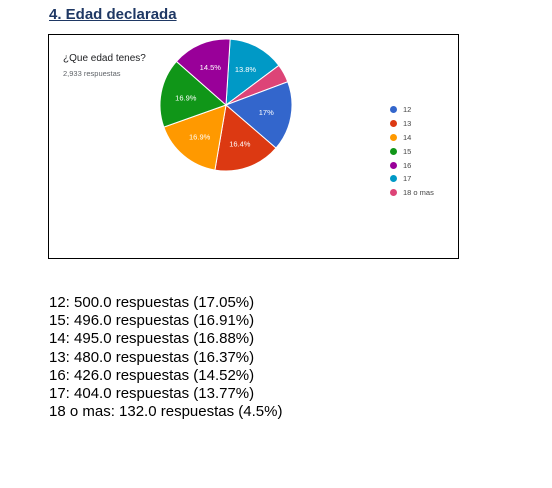 Image resolution: width=552 pixels, height=488 pixels. I want to click on legend-label: 17, so click(407, 179).